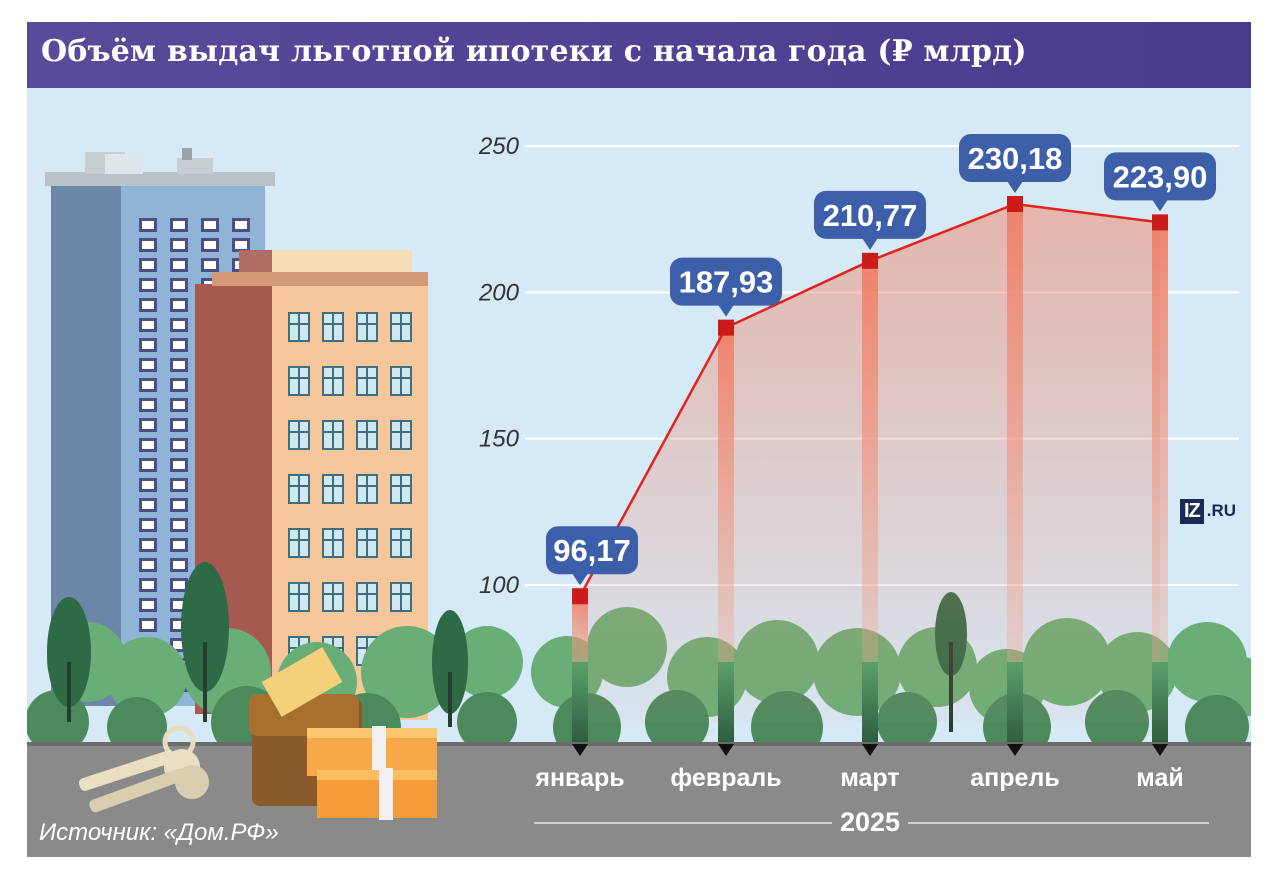  I want to click on x-axis-markers, so click(870, 750).